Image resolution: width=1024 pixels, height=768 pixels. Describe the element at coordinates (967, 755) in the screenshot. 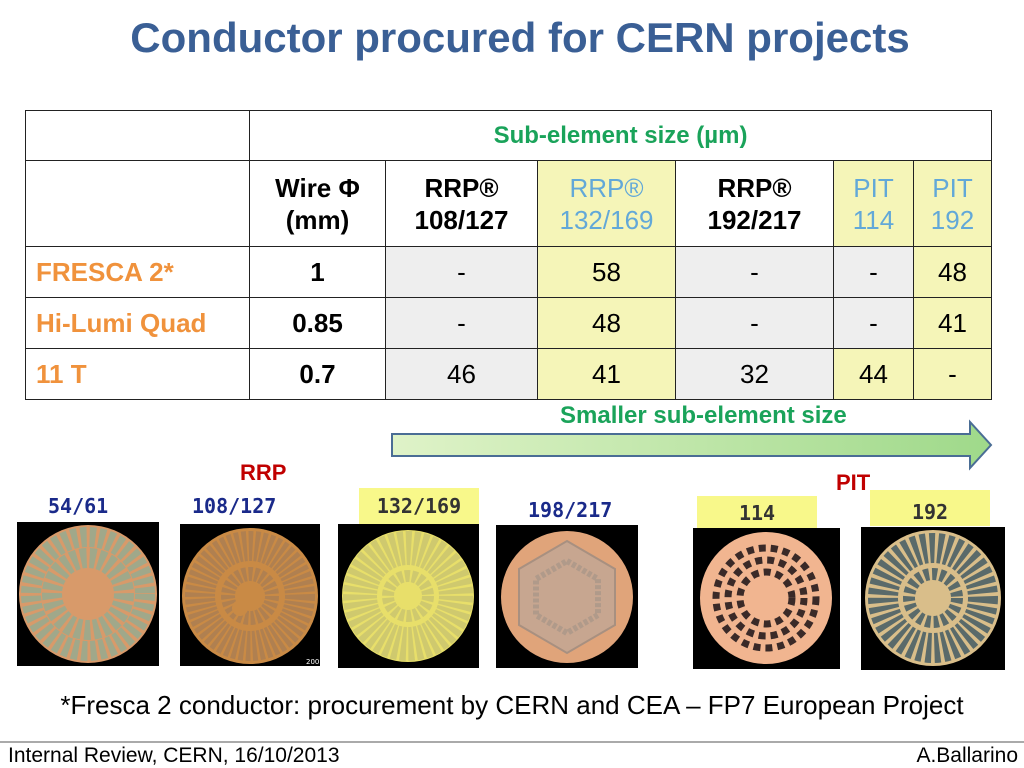

I see `footer-right: A.Ballarino` at that location.